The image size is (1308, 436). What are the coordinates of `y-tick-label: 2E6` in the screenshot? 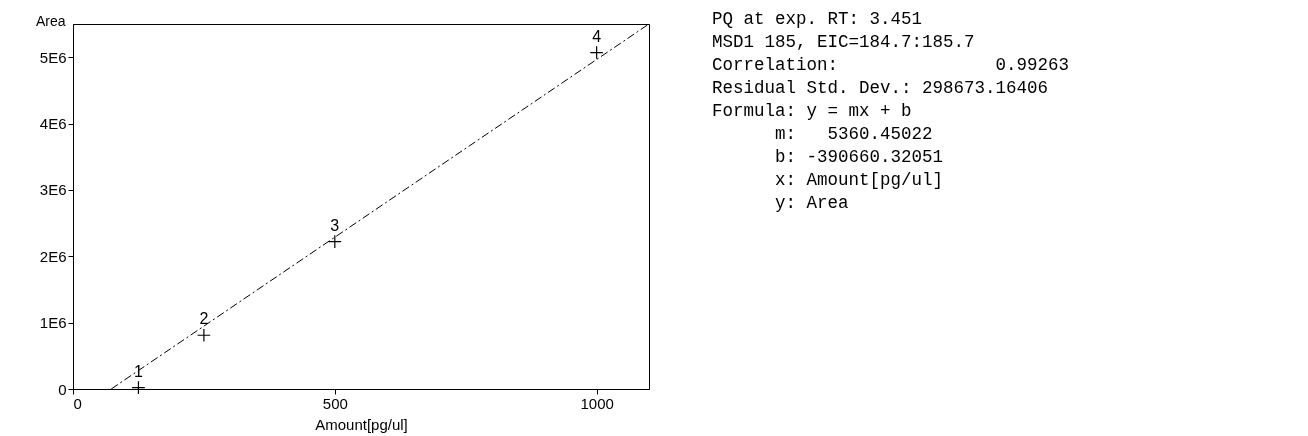 It's located at (53, 256).